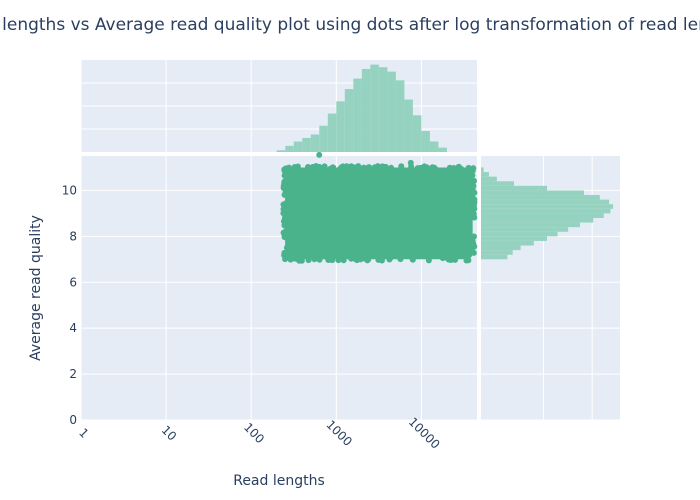  What do you see at coordinates (73, 374) in the screenshot?
I see `y-tick-label: 2` at bounding box center [73, 374].